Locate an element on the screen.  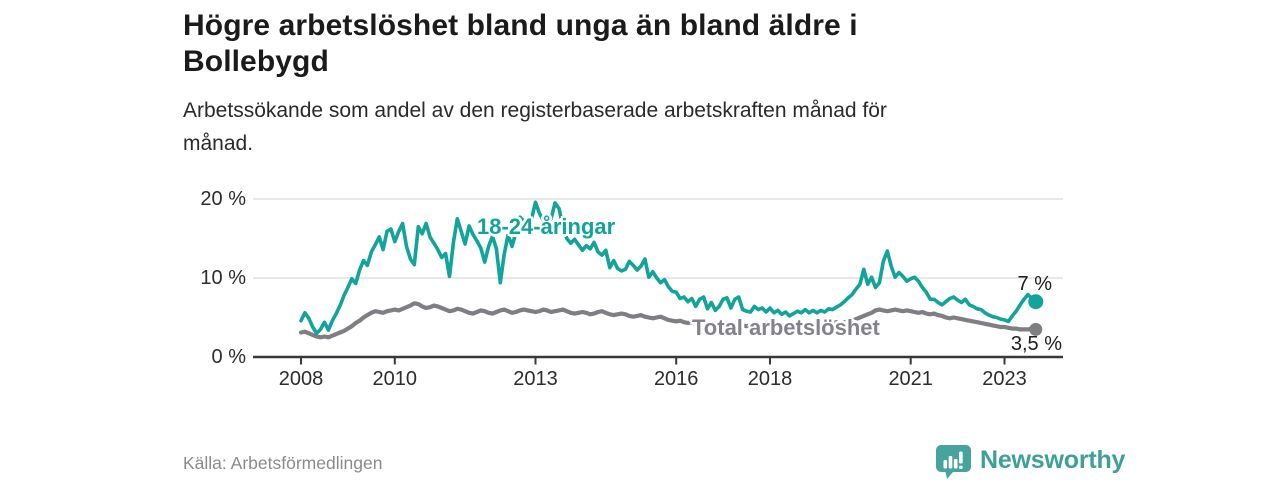
x-axis-label: 2016 is located at coordinates (676, 379).